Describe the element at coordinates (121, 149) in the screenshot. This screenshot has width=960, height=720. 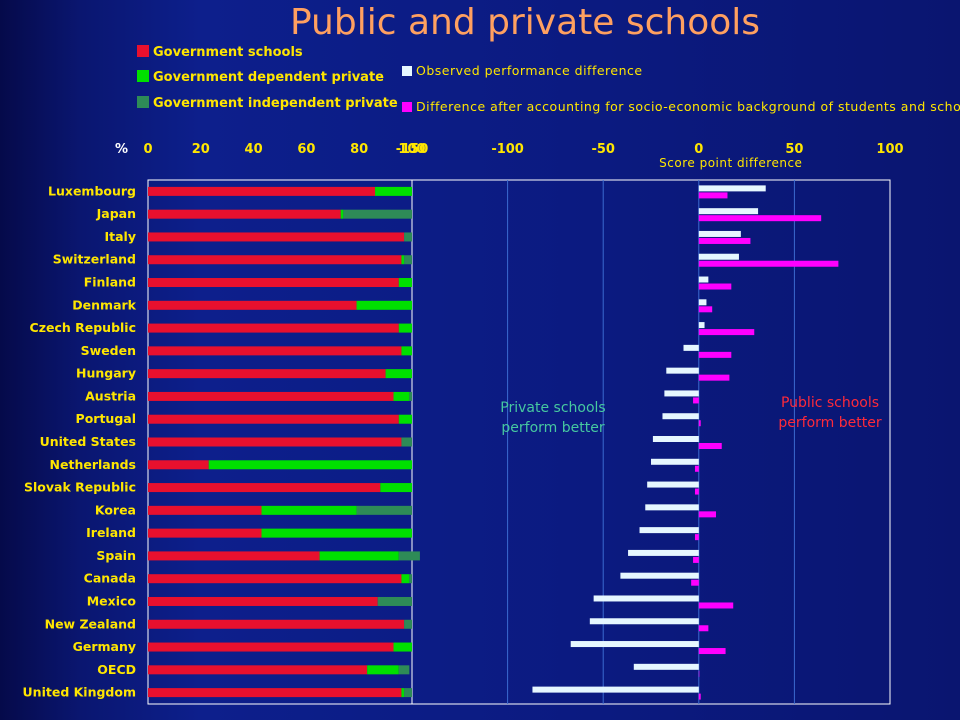
I see `left-axis-label: %` at that location.